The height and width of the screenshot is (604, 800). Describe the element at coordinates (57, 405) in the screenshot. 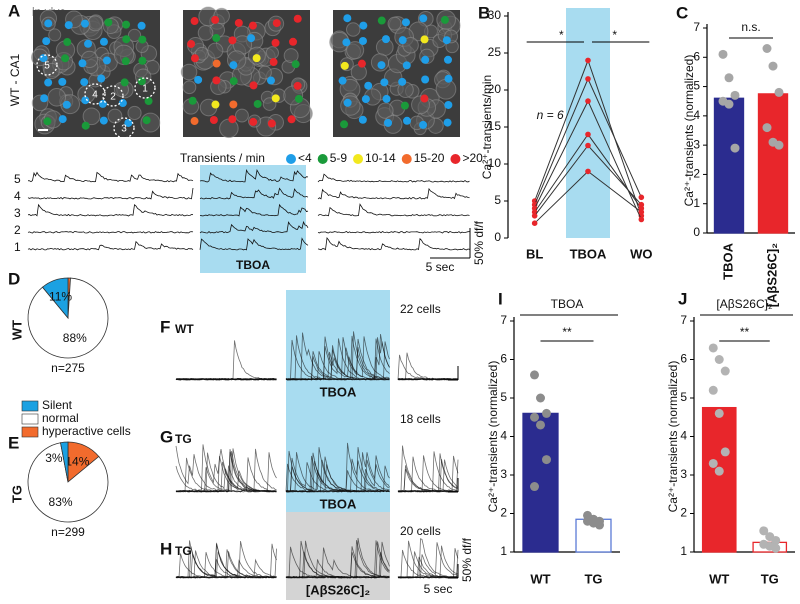

I see `legend-label: Silent` at that location.